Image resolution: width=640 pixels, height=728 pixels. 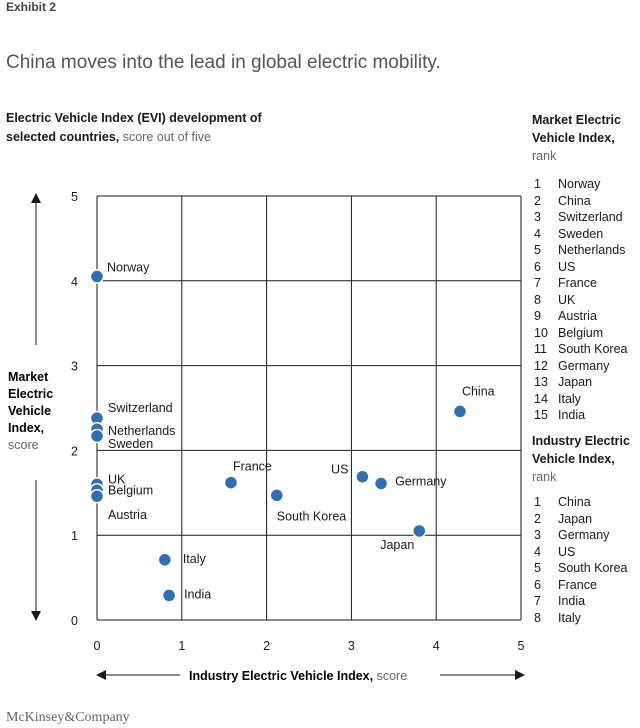 I want to click on market-rank-country: Netherlands, so click(x=592, y=250).